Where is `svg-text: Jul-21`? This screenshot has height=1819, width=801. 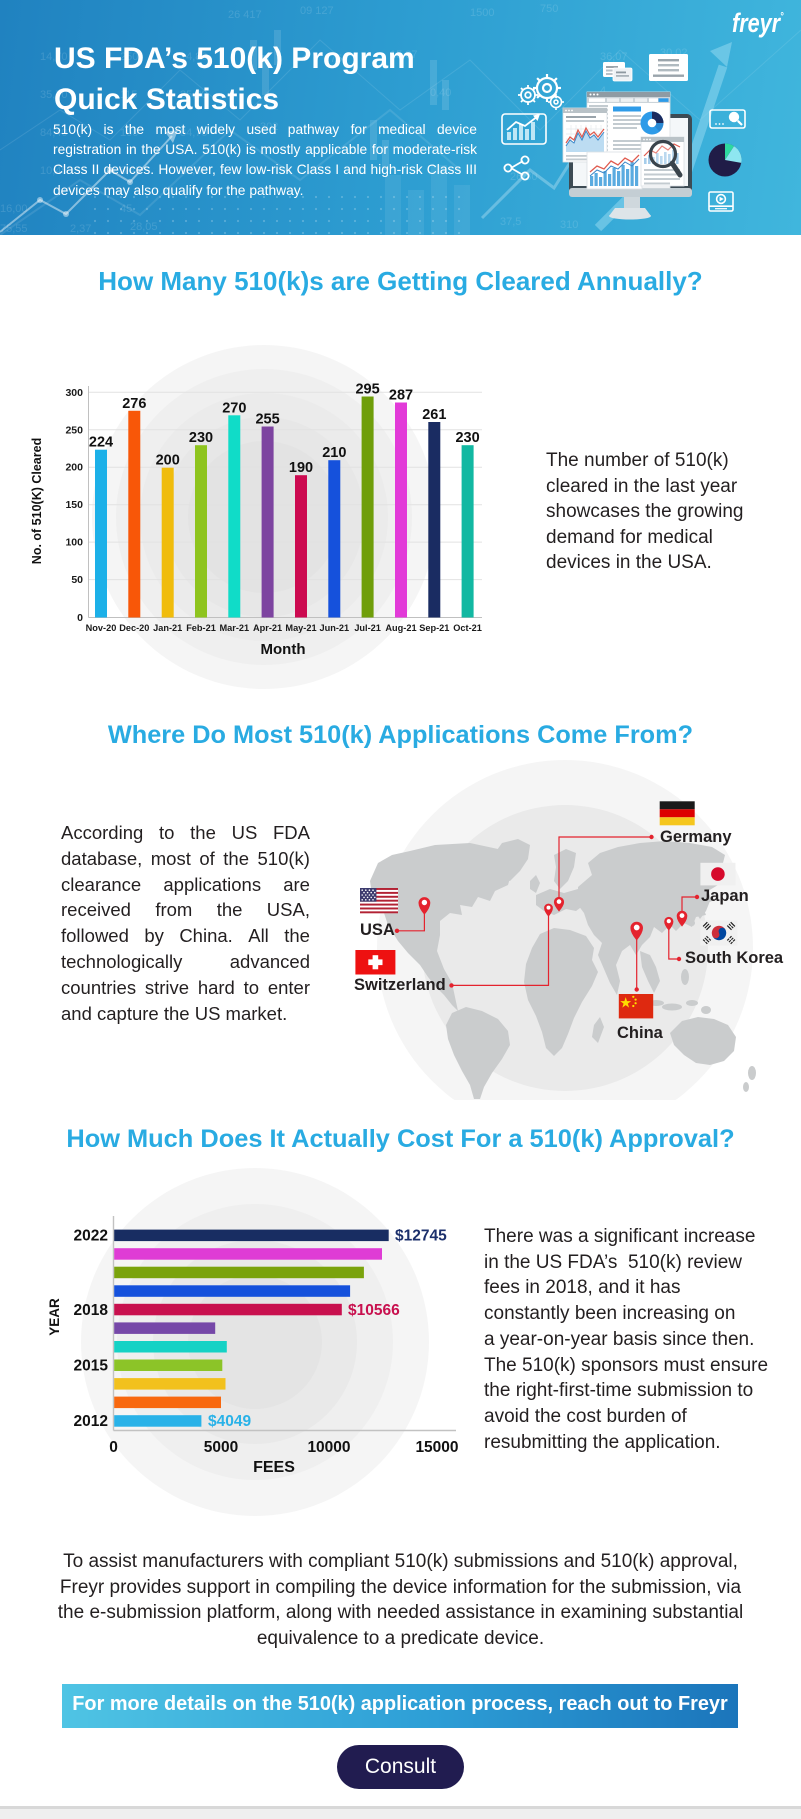
svg-text: Jul-21 is located at coordinates (367, 628).